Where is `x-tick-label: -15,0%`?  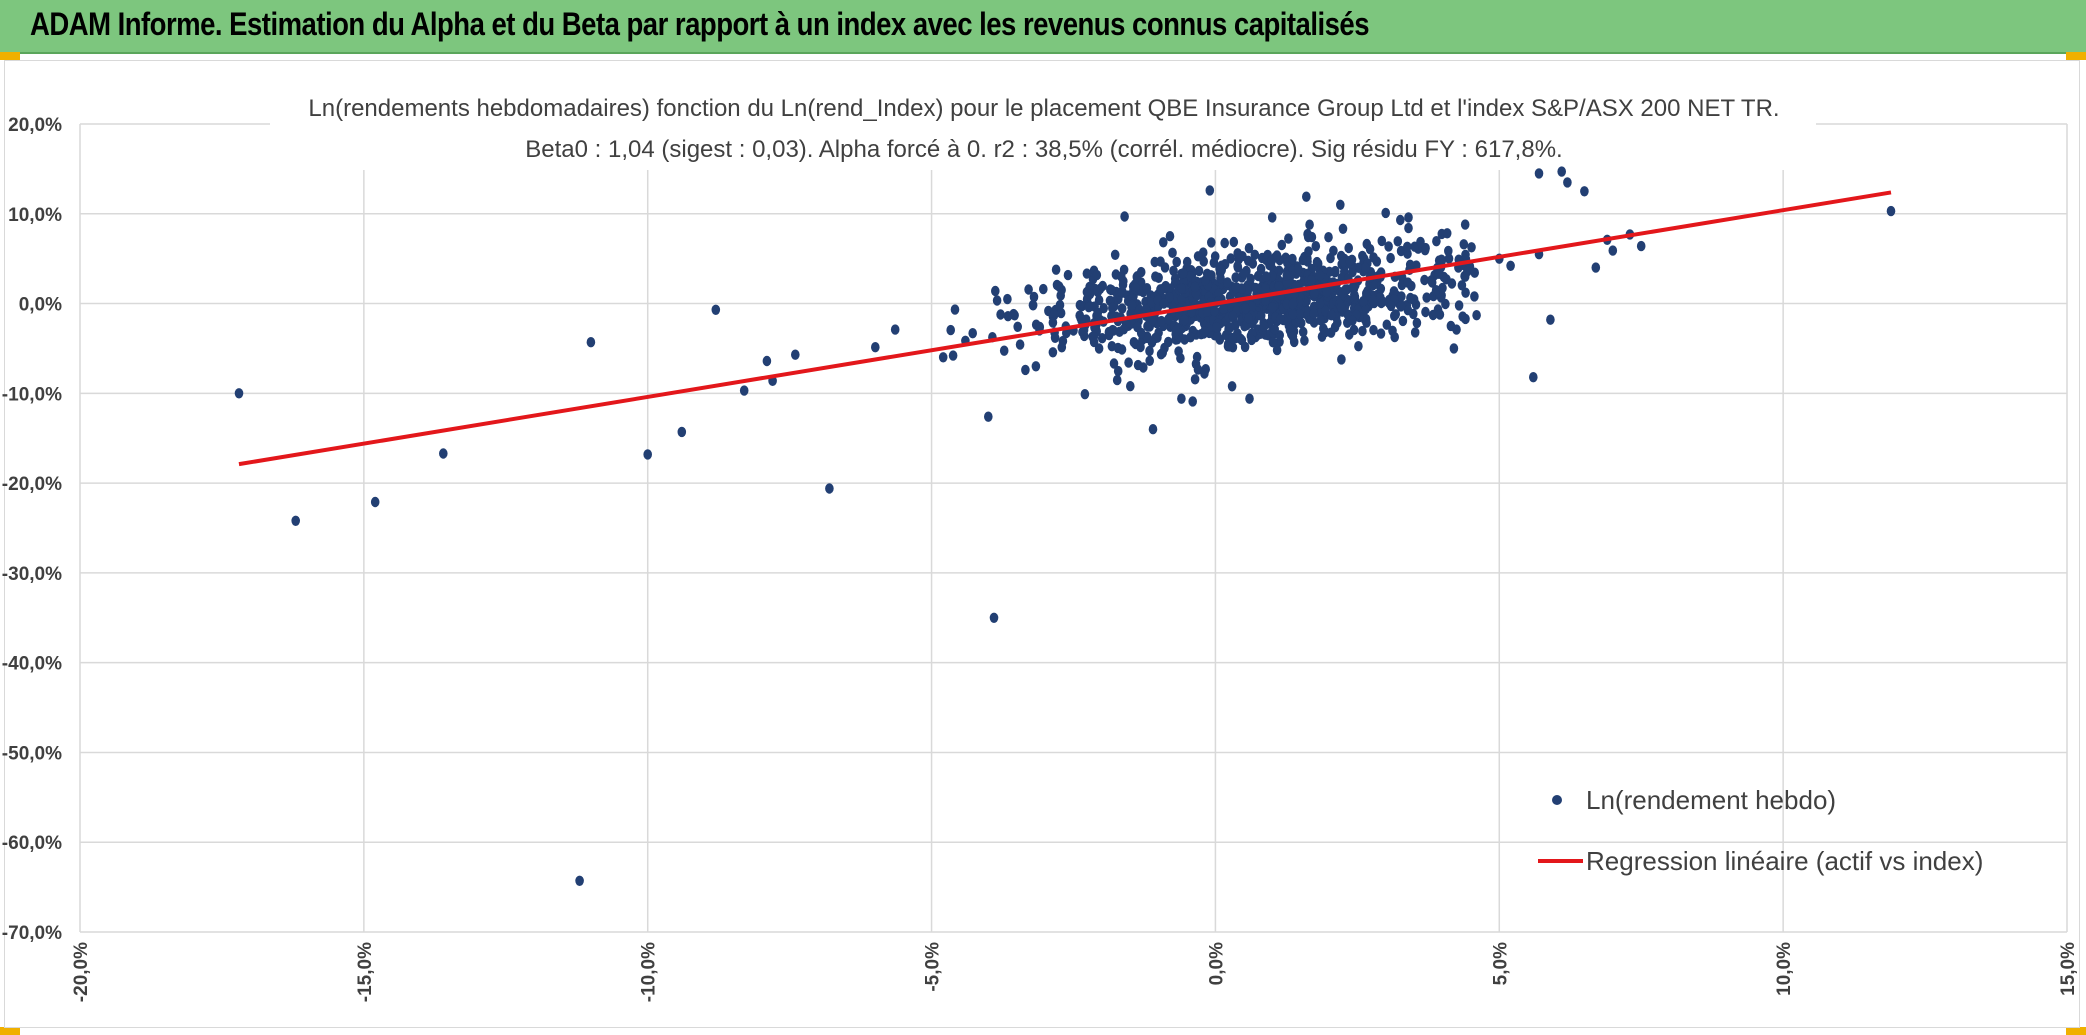 x-tick-label: -15,0% is located at coordinates (365, 972).